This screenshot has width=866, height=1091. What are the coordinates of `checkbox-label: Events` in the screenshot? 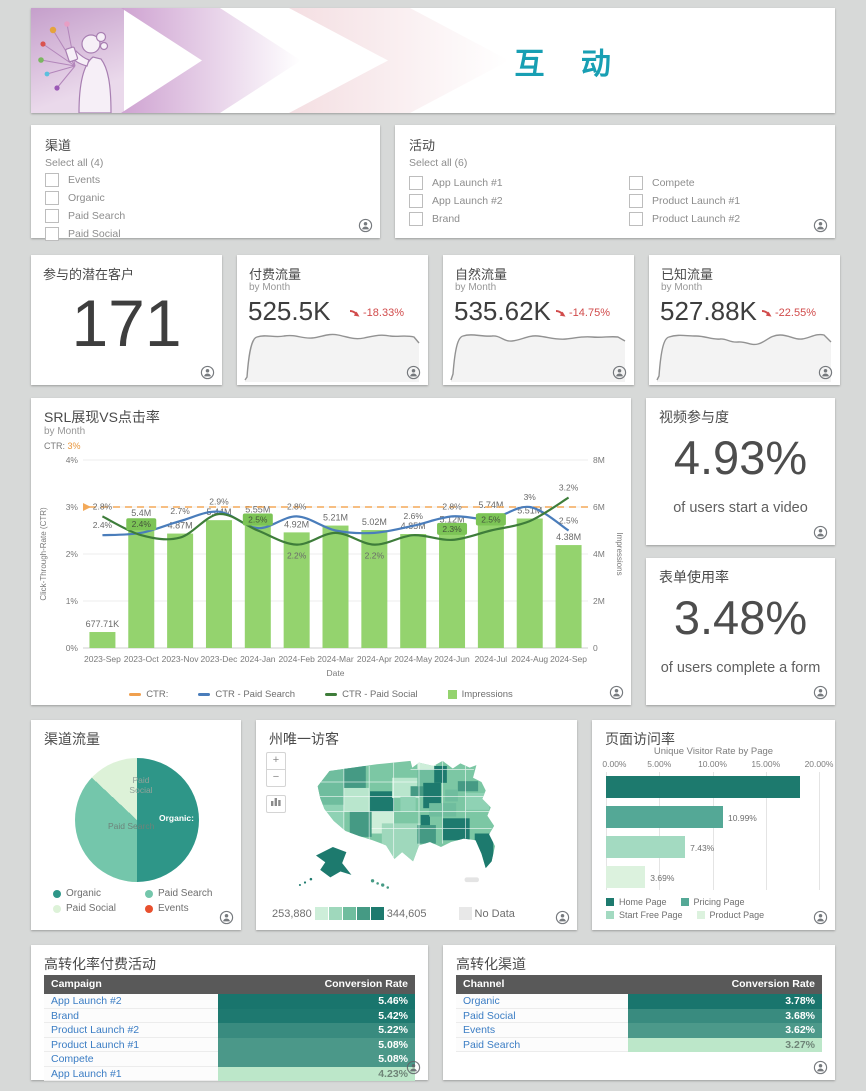 It's located at (84, 180).